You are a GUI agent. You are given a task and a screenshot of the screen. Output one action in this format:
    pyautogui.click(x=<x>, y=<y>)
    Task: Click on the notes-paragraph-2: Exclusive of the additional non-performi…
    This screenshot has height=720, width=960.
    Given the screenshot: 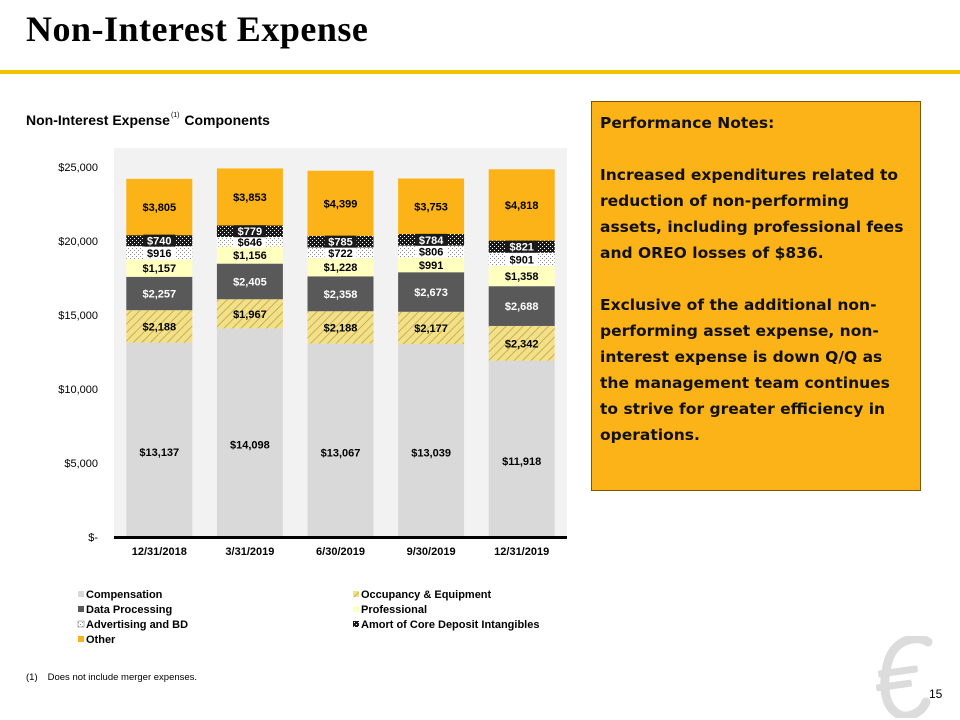 What is the action you would take?
    pyautogui.click(x=745, y=370)
    